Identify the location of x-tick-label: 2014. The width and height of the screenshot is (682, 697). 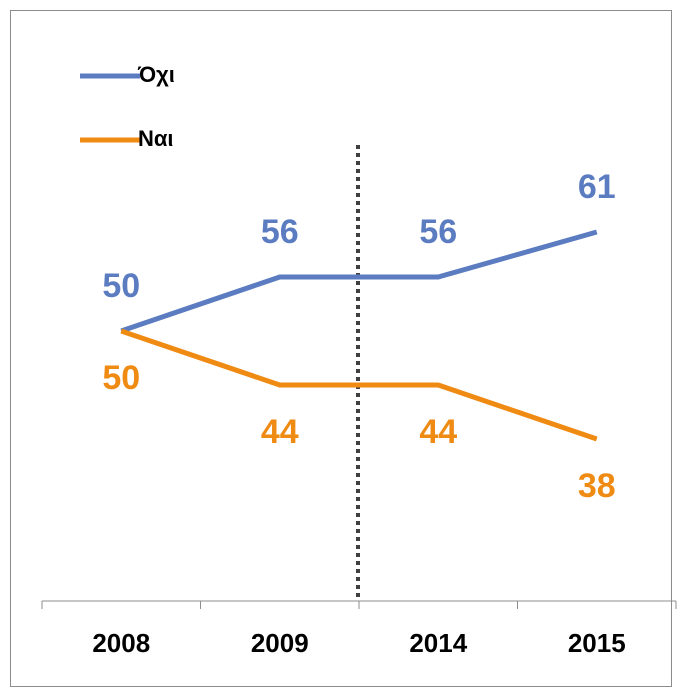
(438, 643).